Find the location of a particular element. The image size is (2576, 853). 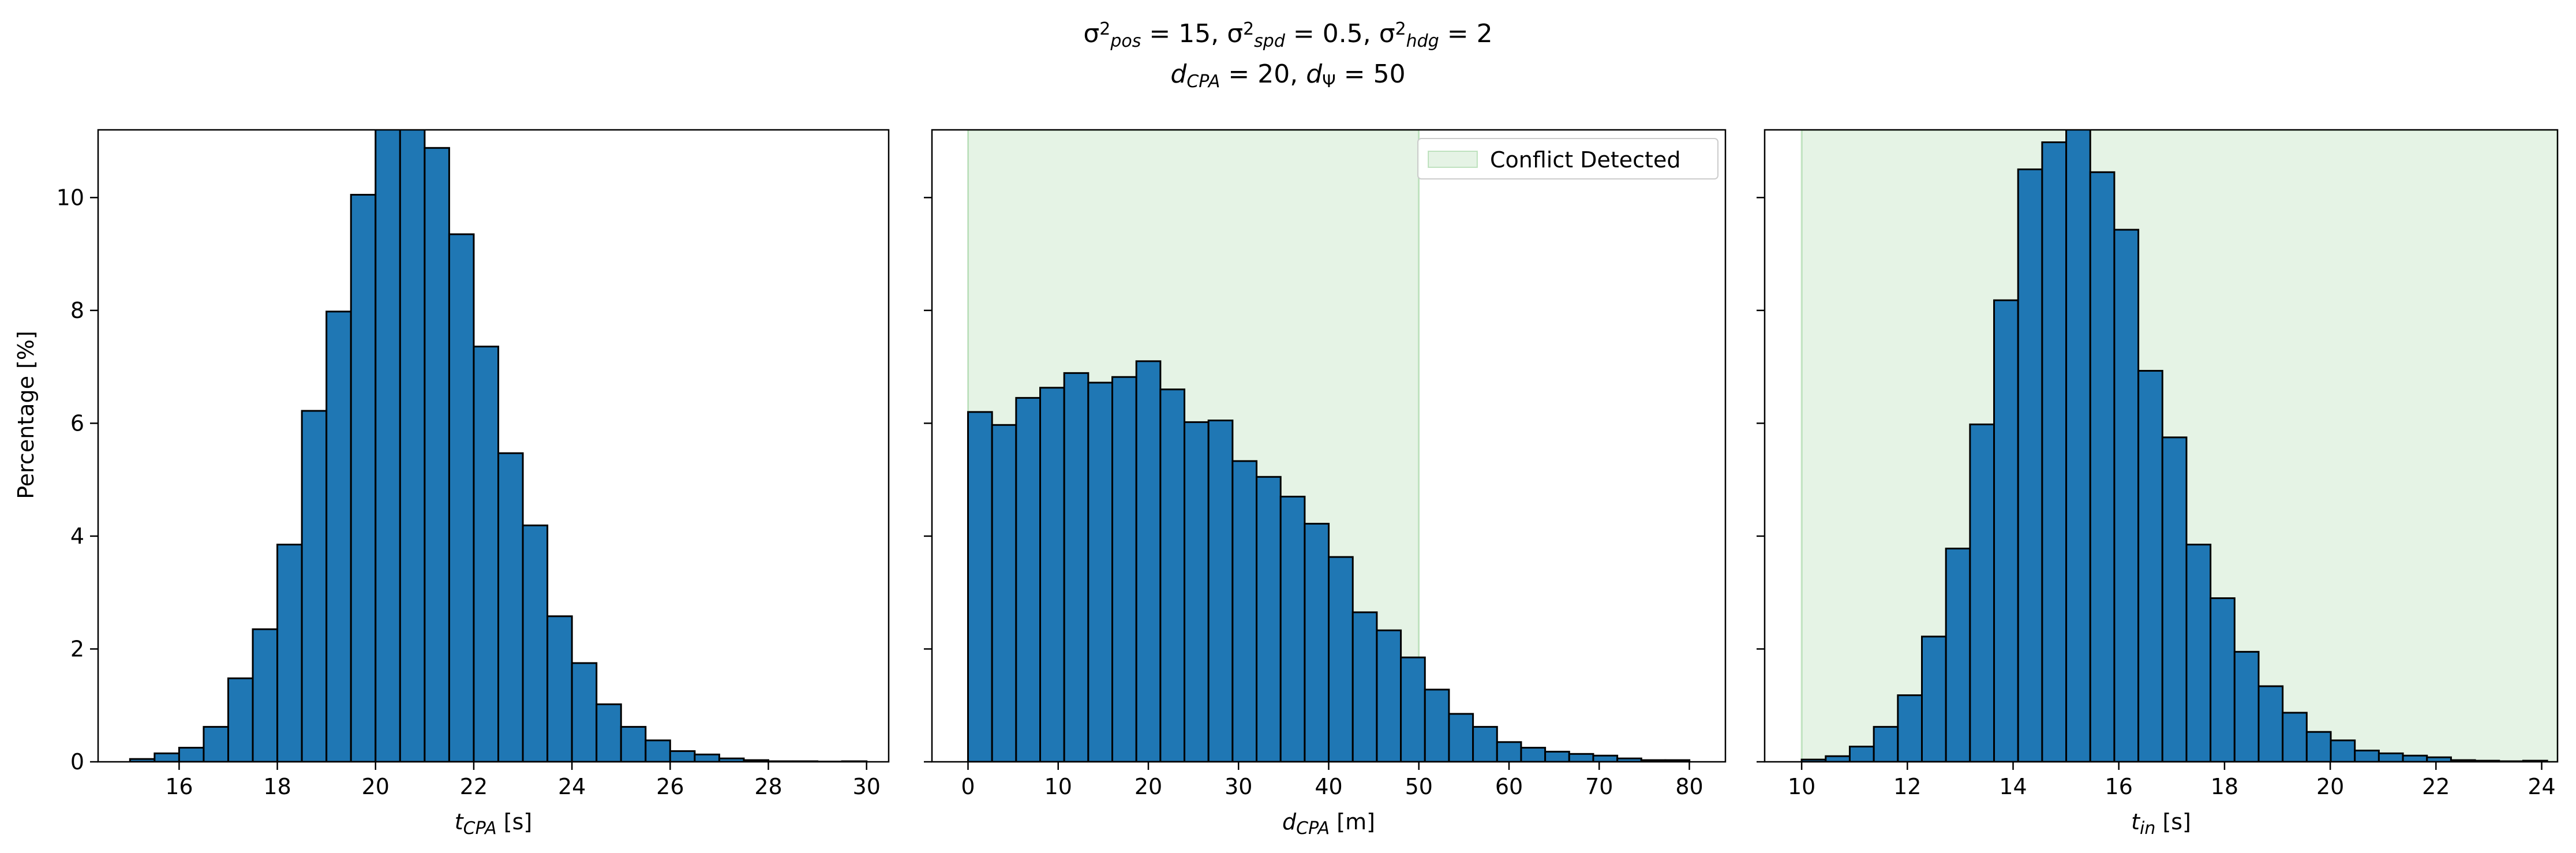

x-tick-label: 30 is located at coordinates (867, 786).